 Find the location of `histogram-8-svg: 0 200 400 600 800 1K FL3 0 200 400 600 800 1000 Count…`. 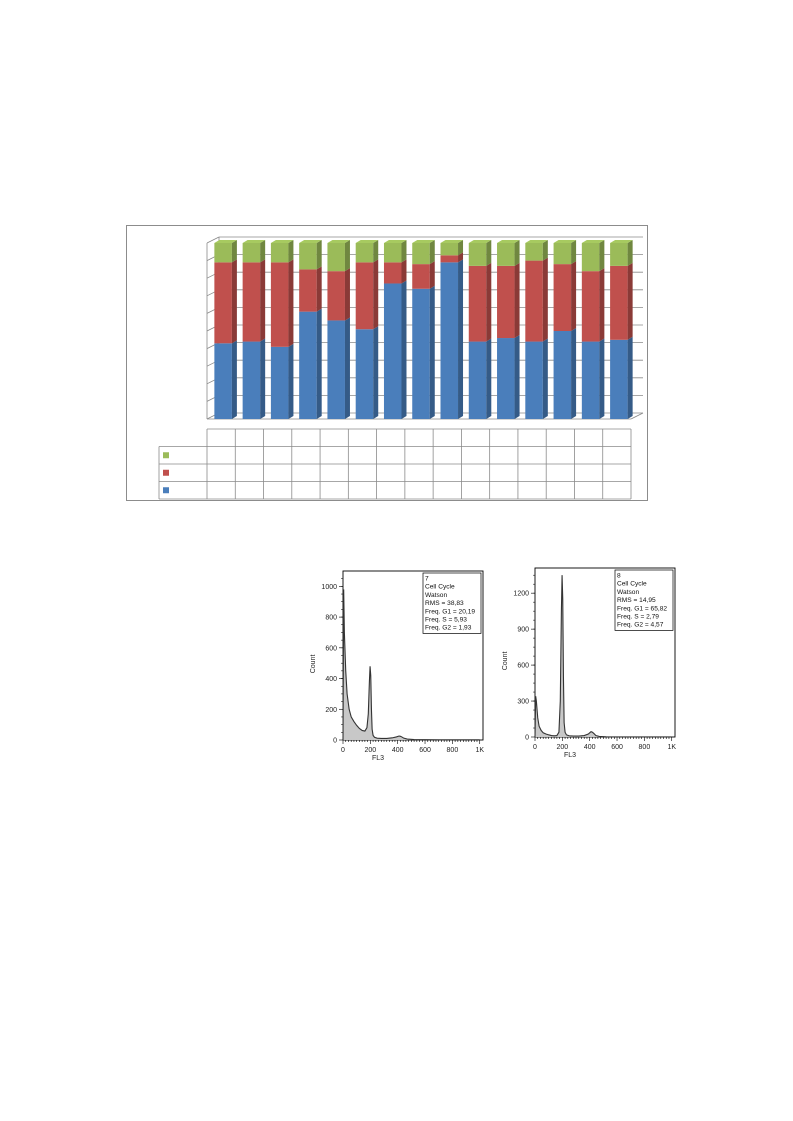

histogram-8-svg: 0 200 400 600 800 1K FL3 0 200 400 600 800 1000 Count… is located at coordinates (397, 666).